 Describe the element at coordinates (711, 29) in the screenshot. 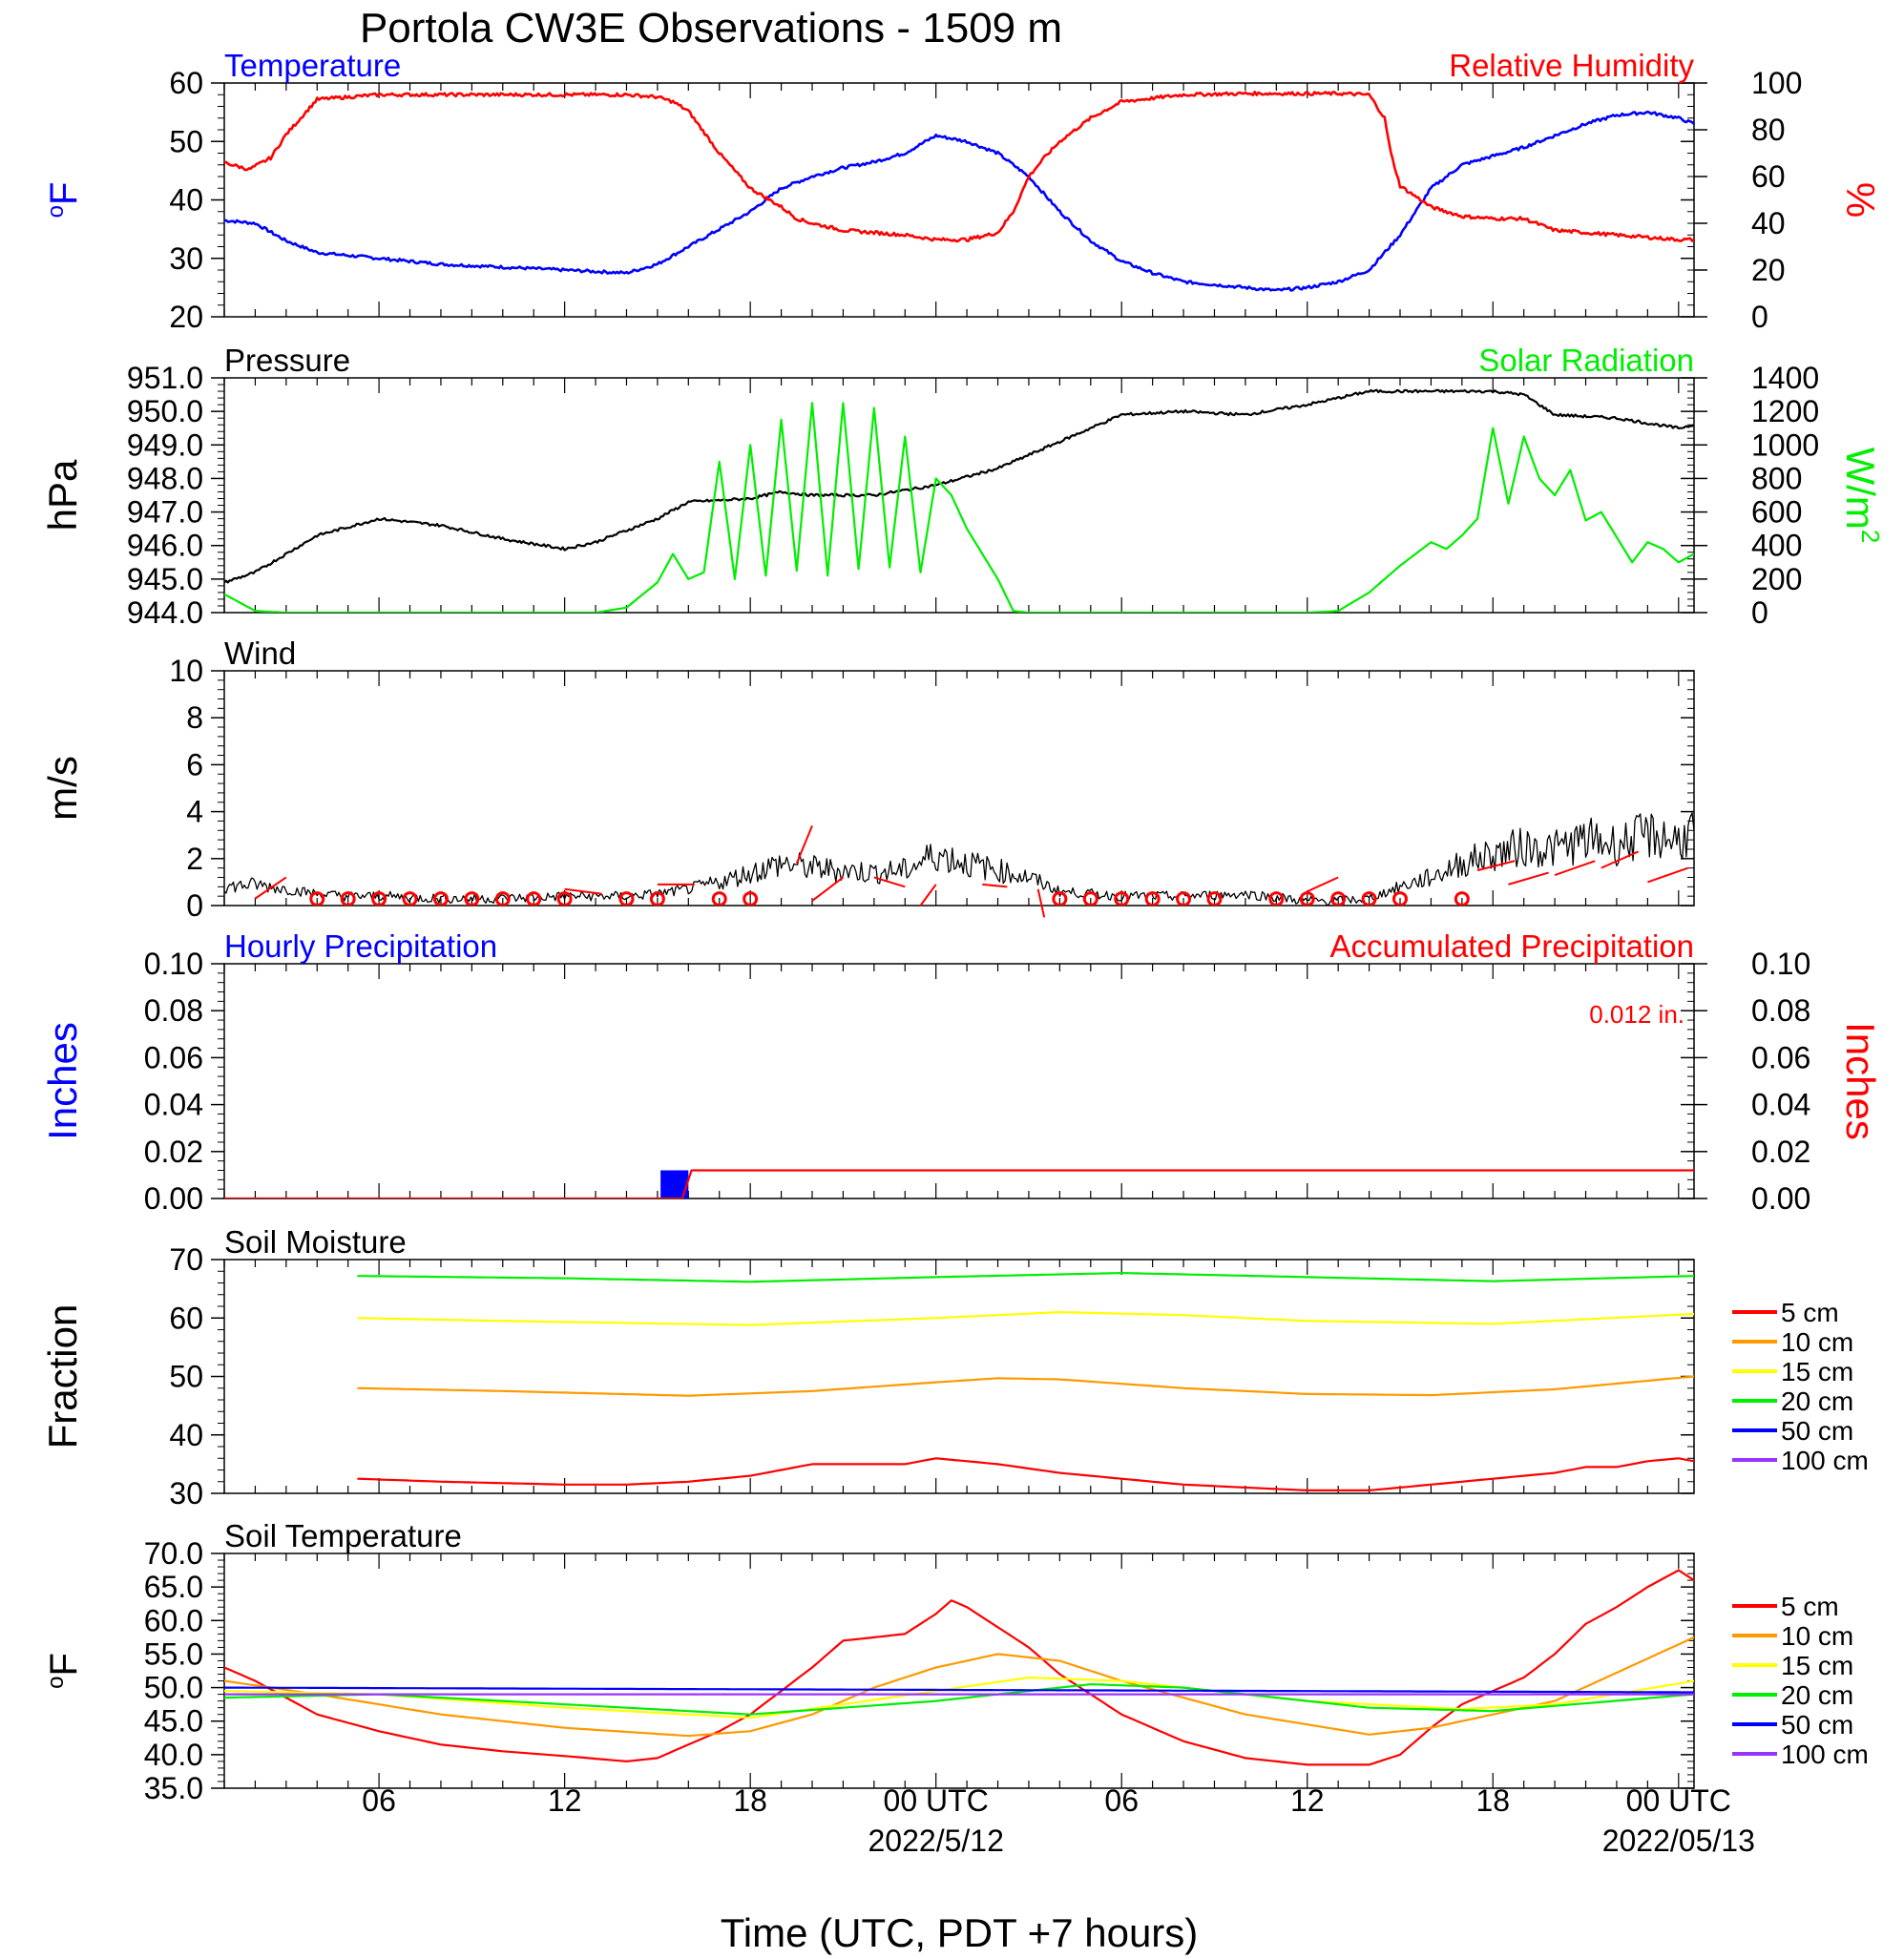

I see `page-title: Portola CW3E Observations - 1509 m` at that location.